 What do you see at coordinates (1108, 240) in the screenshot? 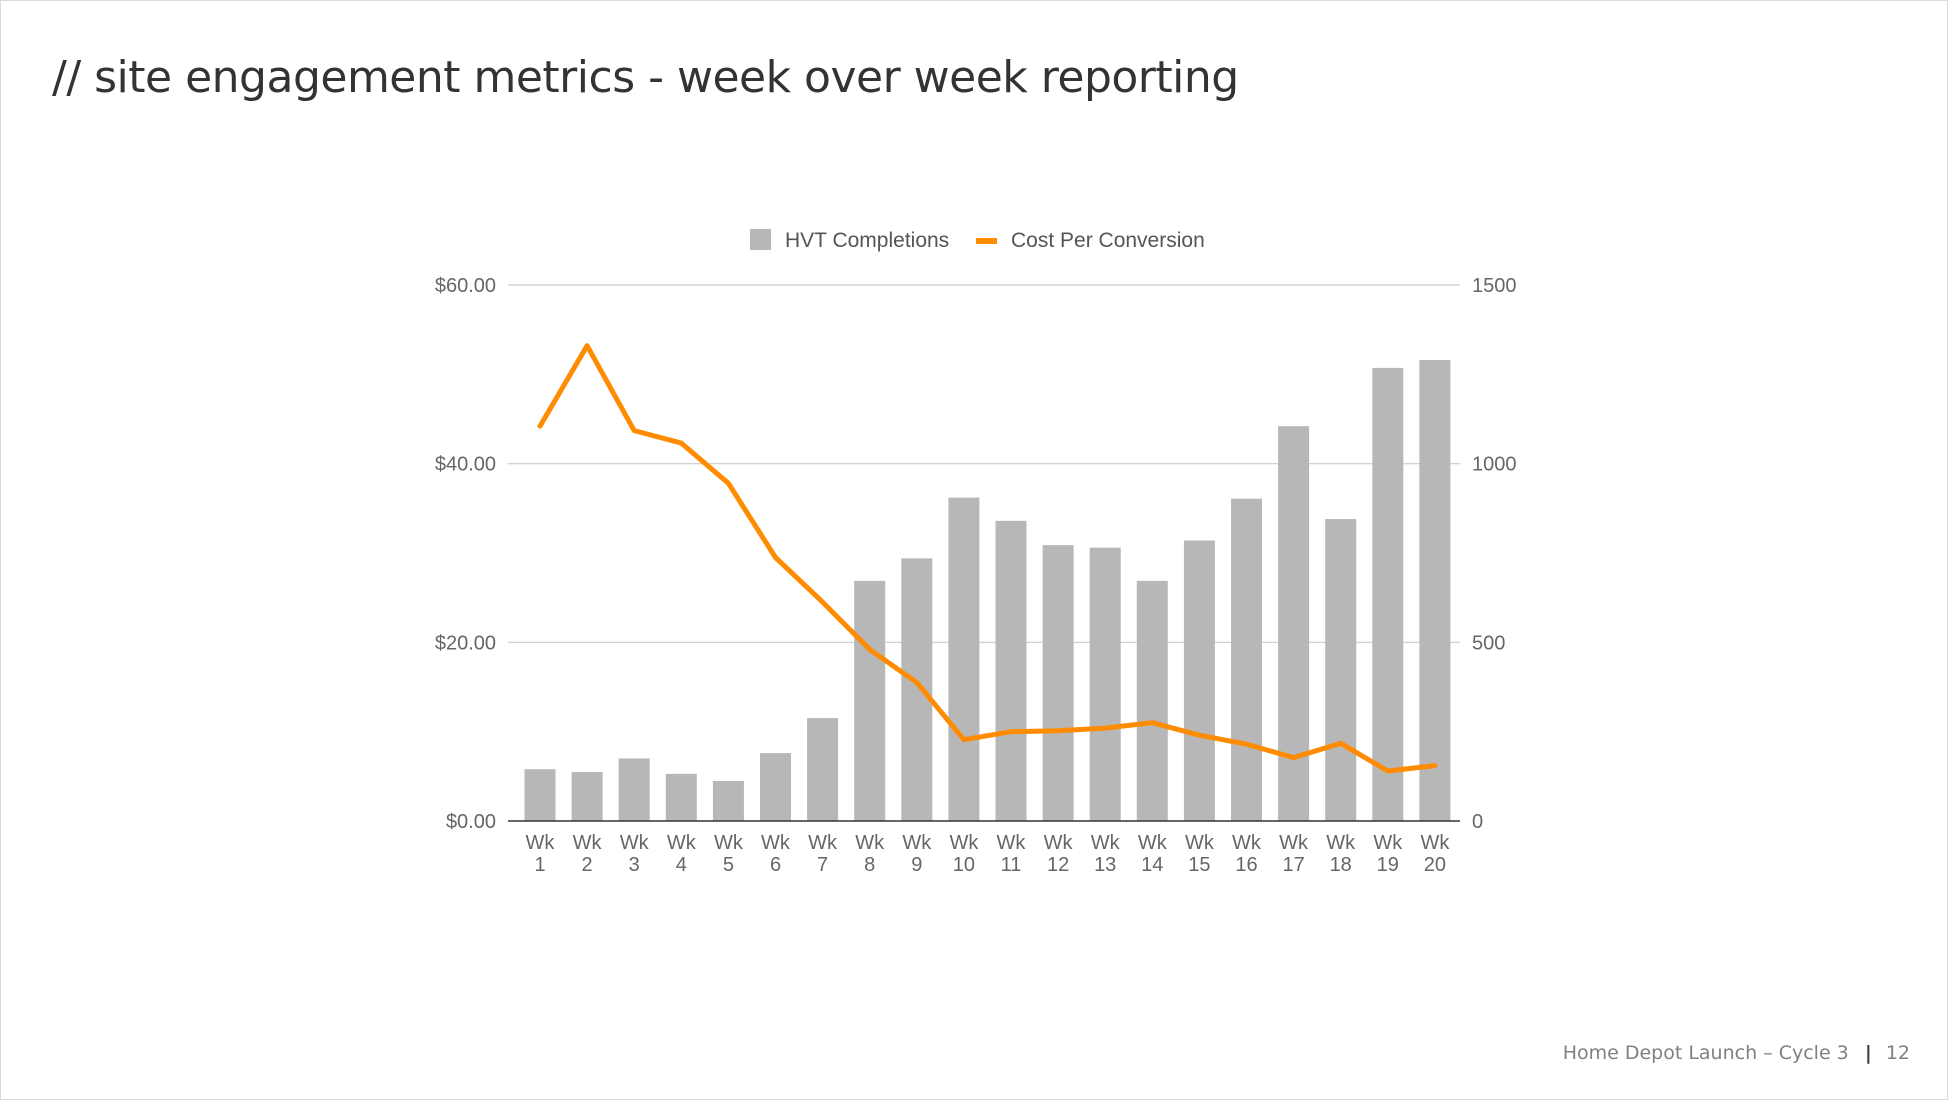
I see `legend-label-cost-per-conversion: Cost Per Conversion` at bounding box center [1108, 240].